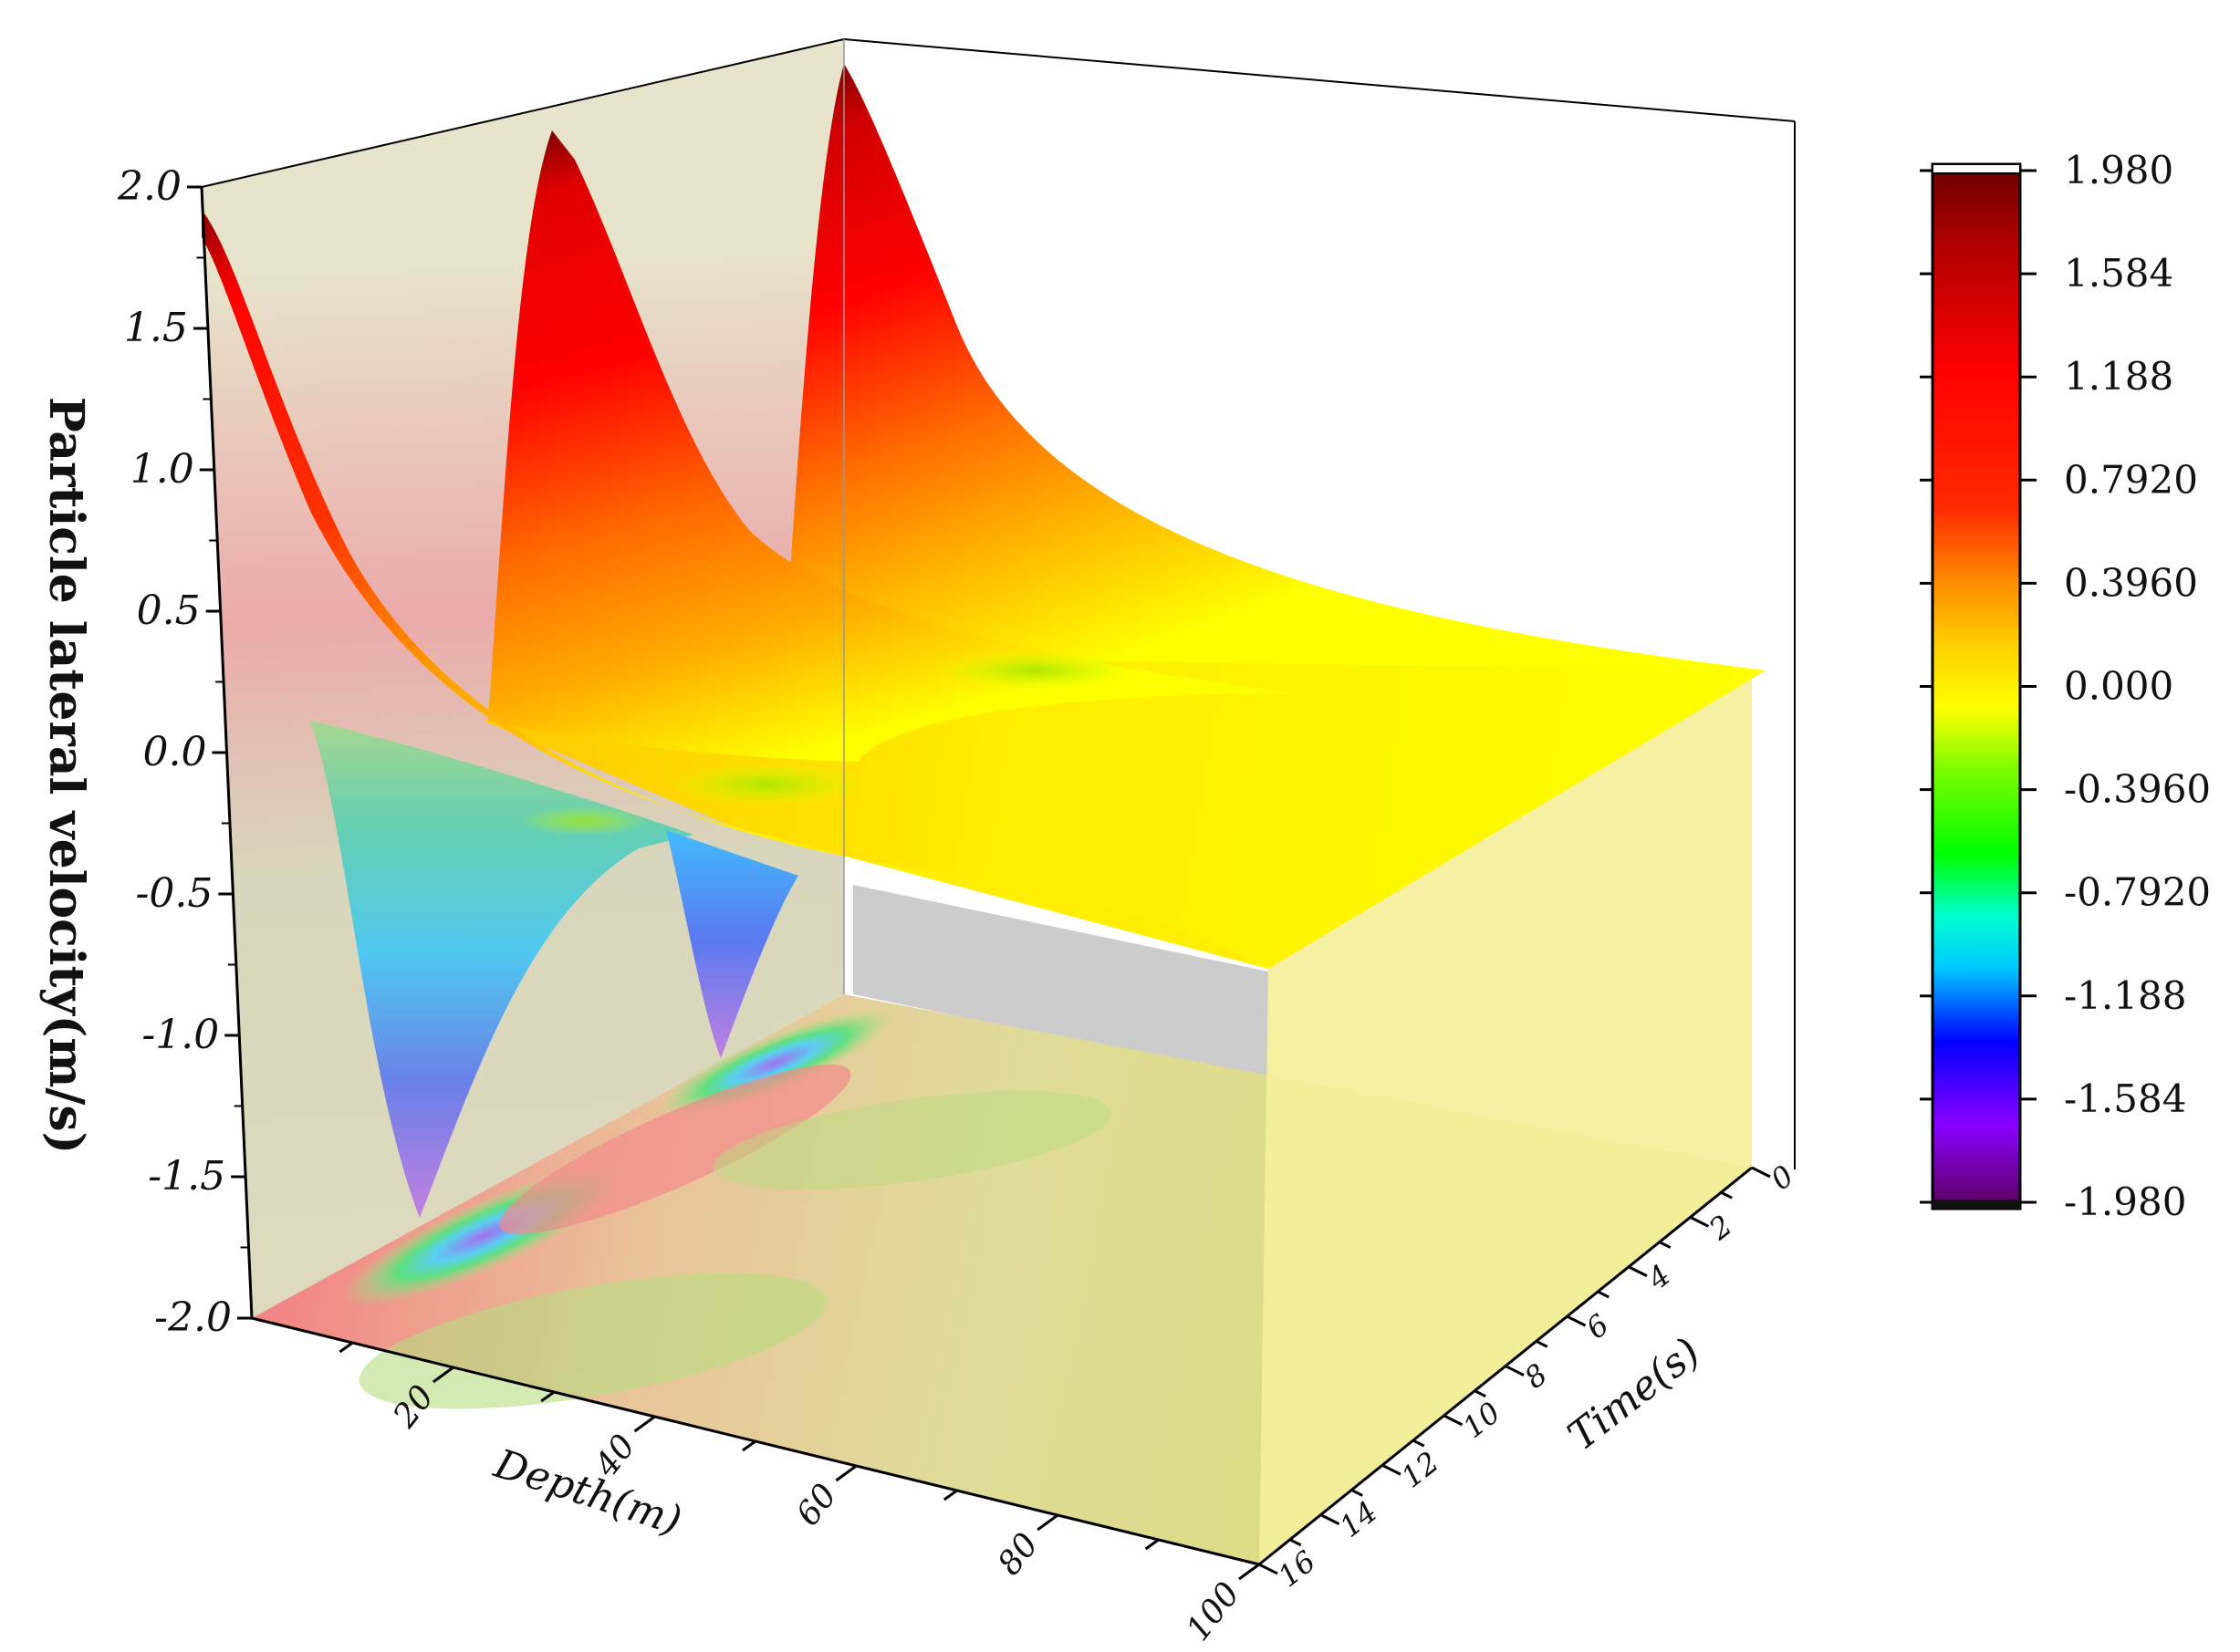  Describe the element at coordinates (2137, 893) in the screenshot. I see `colorbar-tick-label: -0.7920` at that location.